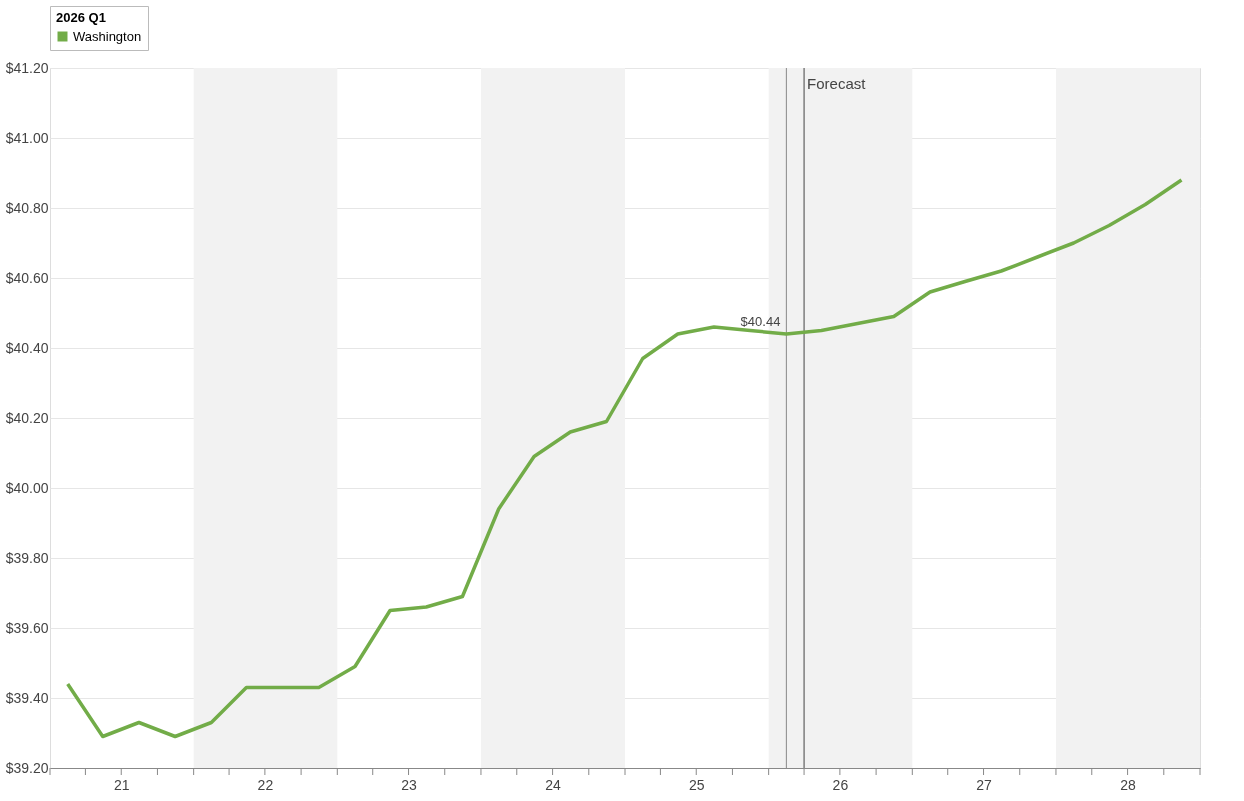  Describe the element at coordinates (27, 627) in the screenshot. I see `y-tick-label: $39.60` at that location.